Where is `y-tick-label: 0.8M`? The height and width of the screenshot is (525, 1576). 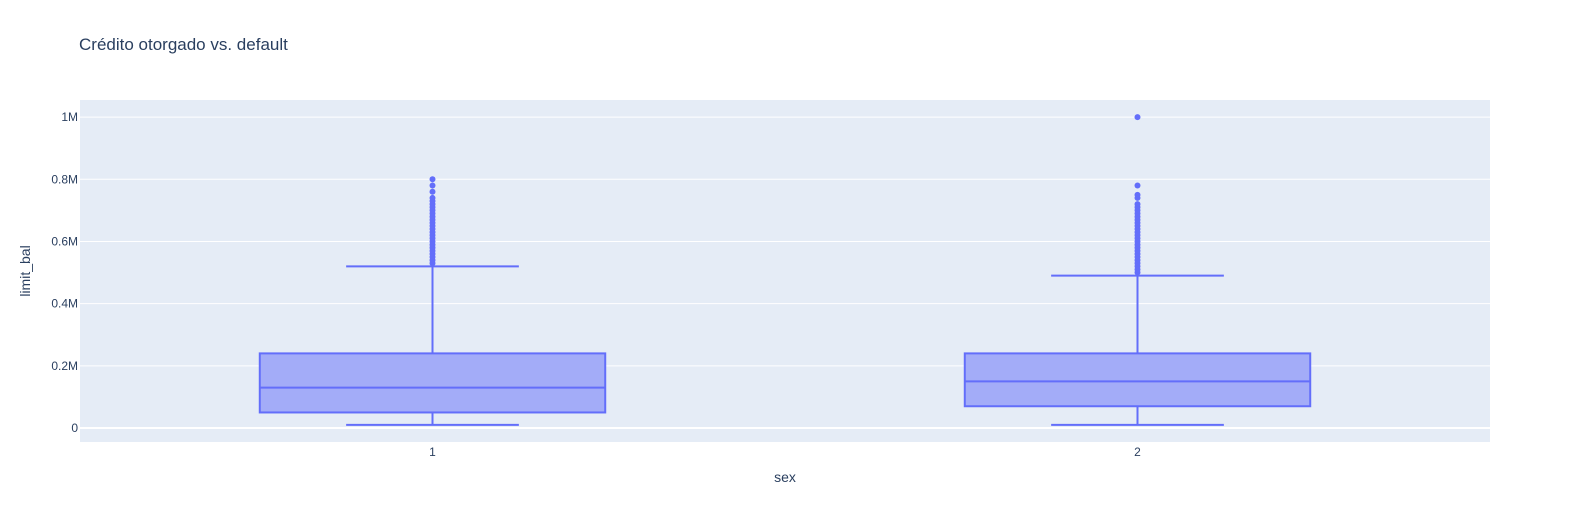 y-tick-label: 0.8M is located at coordinates (64, 179).